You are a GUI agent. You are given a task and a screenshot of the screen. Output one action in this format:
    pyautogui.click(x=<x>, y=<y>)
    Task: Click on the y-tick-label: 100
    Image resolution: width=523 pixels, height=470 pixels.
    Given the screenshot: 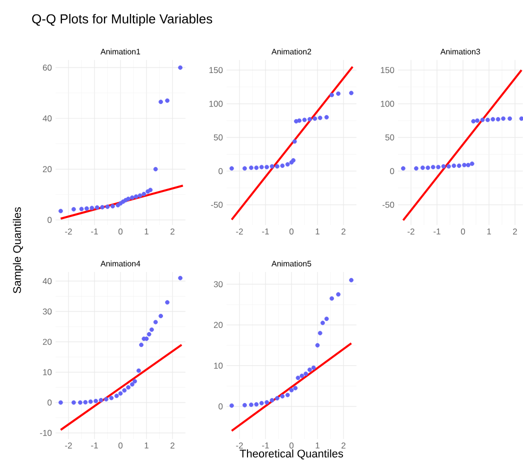 What is the action you would take?
    pyautogui.click(x=387, y=103)
    